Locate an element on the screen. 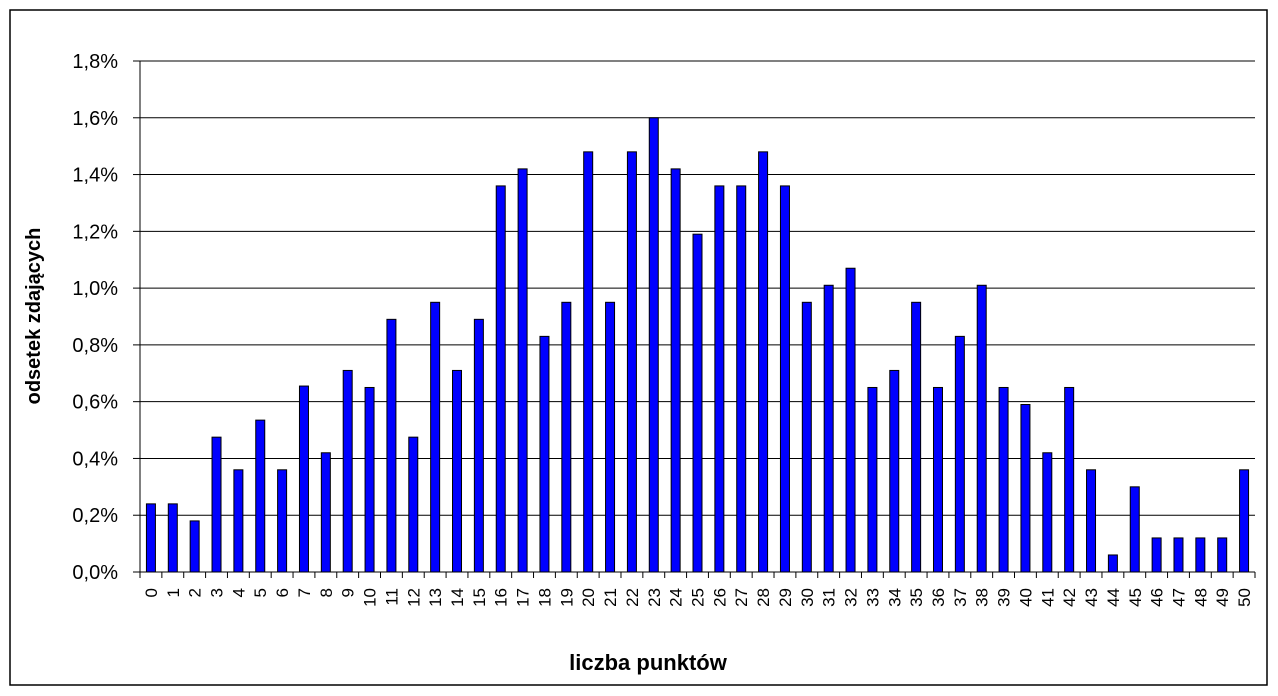 The width and height of the screenshot is (1278, 696). x-tick-label: 15 is located at coordinates (479, 597).